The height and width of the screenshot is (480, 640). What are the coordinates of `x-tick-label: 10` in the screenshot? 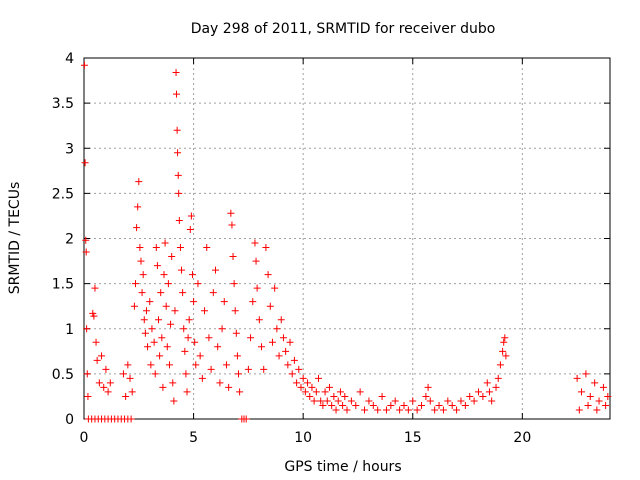 It's located at (303, 438).